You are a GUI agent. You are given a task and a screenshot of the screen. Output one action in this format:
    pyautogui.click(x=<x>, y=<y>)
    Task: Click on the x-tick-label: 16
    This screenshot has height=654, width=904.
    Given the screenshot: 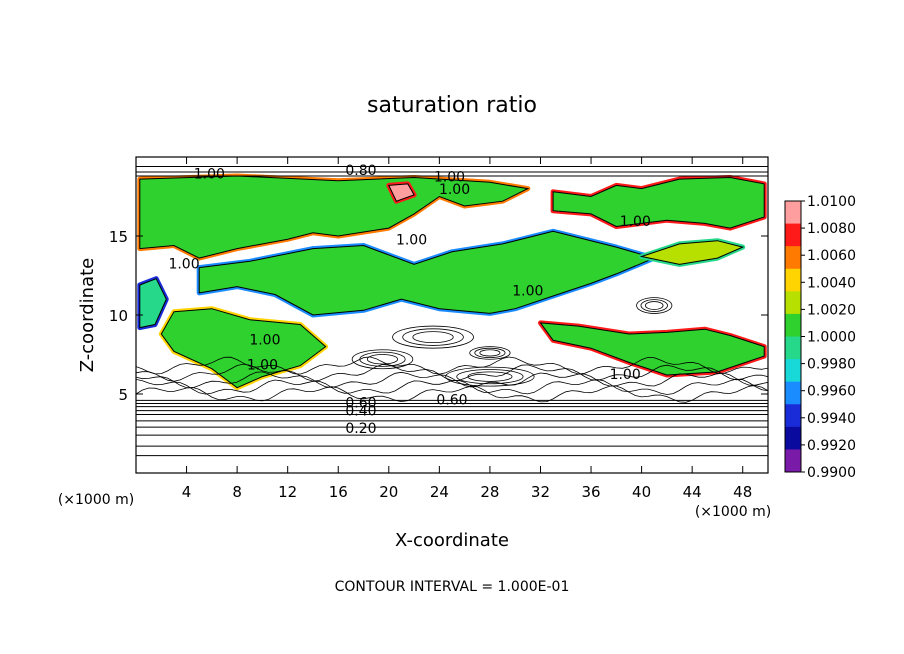 What is the action you would take?
    pyautogui.click(x=338, y=492)
    